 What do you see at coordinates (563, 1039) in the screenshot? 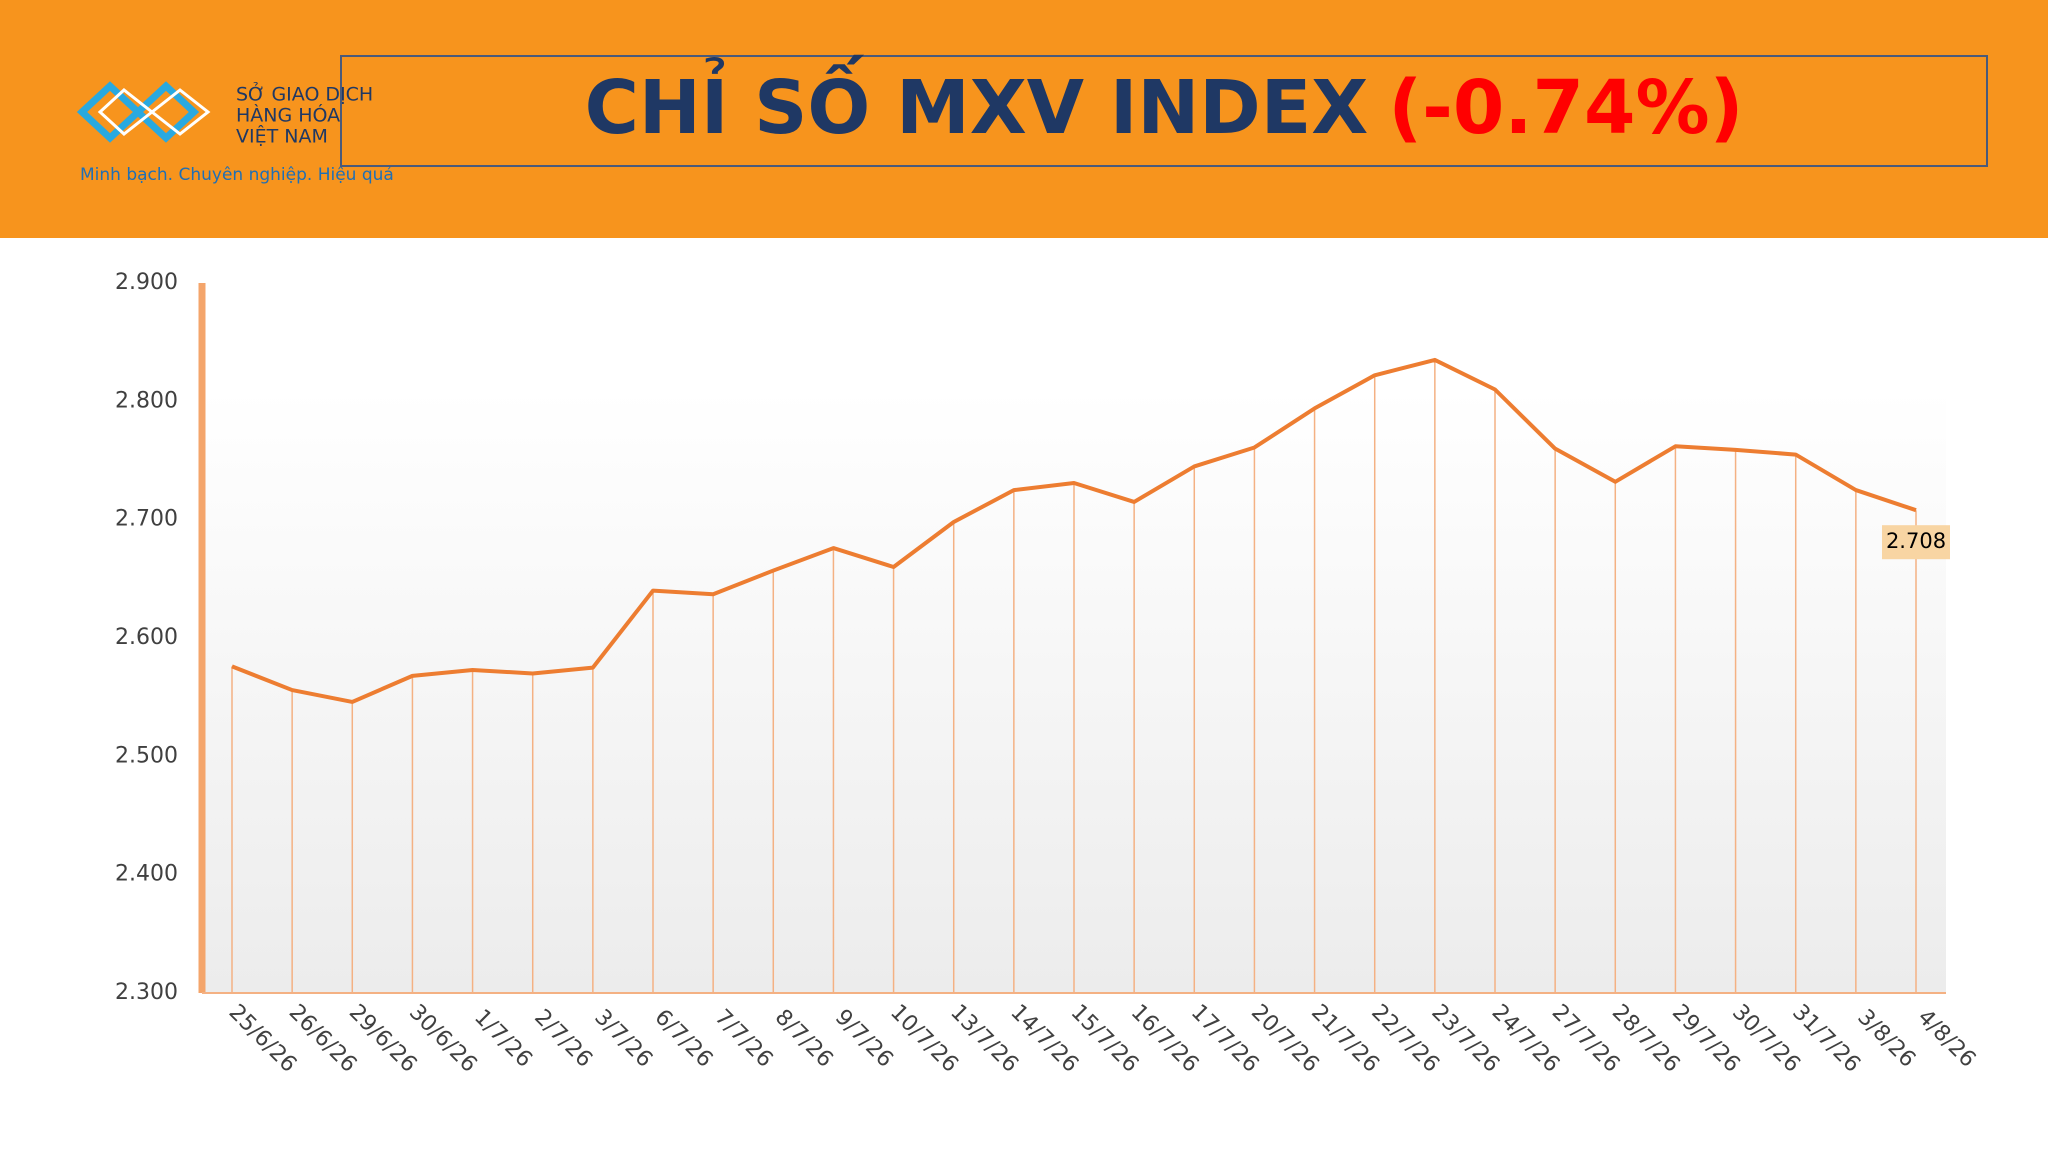
I see `x-tick-label: 2/7/26` at bounding box center [563, 1039].